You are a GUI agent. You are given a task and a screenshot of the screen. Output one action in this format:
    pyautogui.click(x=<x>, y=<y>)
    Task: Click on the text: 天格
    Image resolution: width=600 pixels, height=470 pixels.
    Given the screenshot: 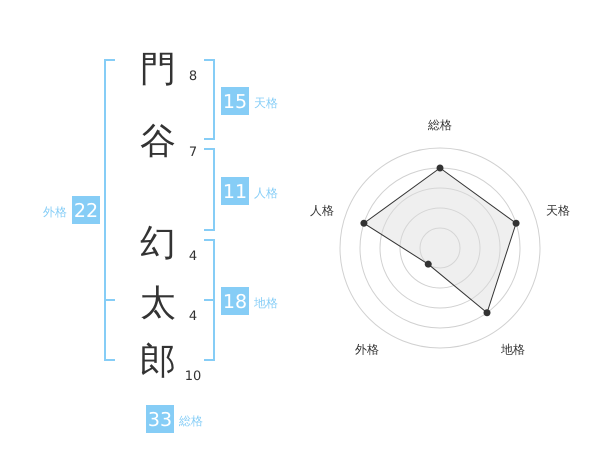 What is the action you would take?
    pyautogui.click(x=266, y=103)
    